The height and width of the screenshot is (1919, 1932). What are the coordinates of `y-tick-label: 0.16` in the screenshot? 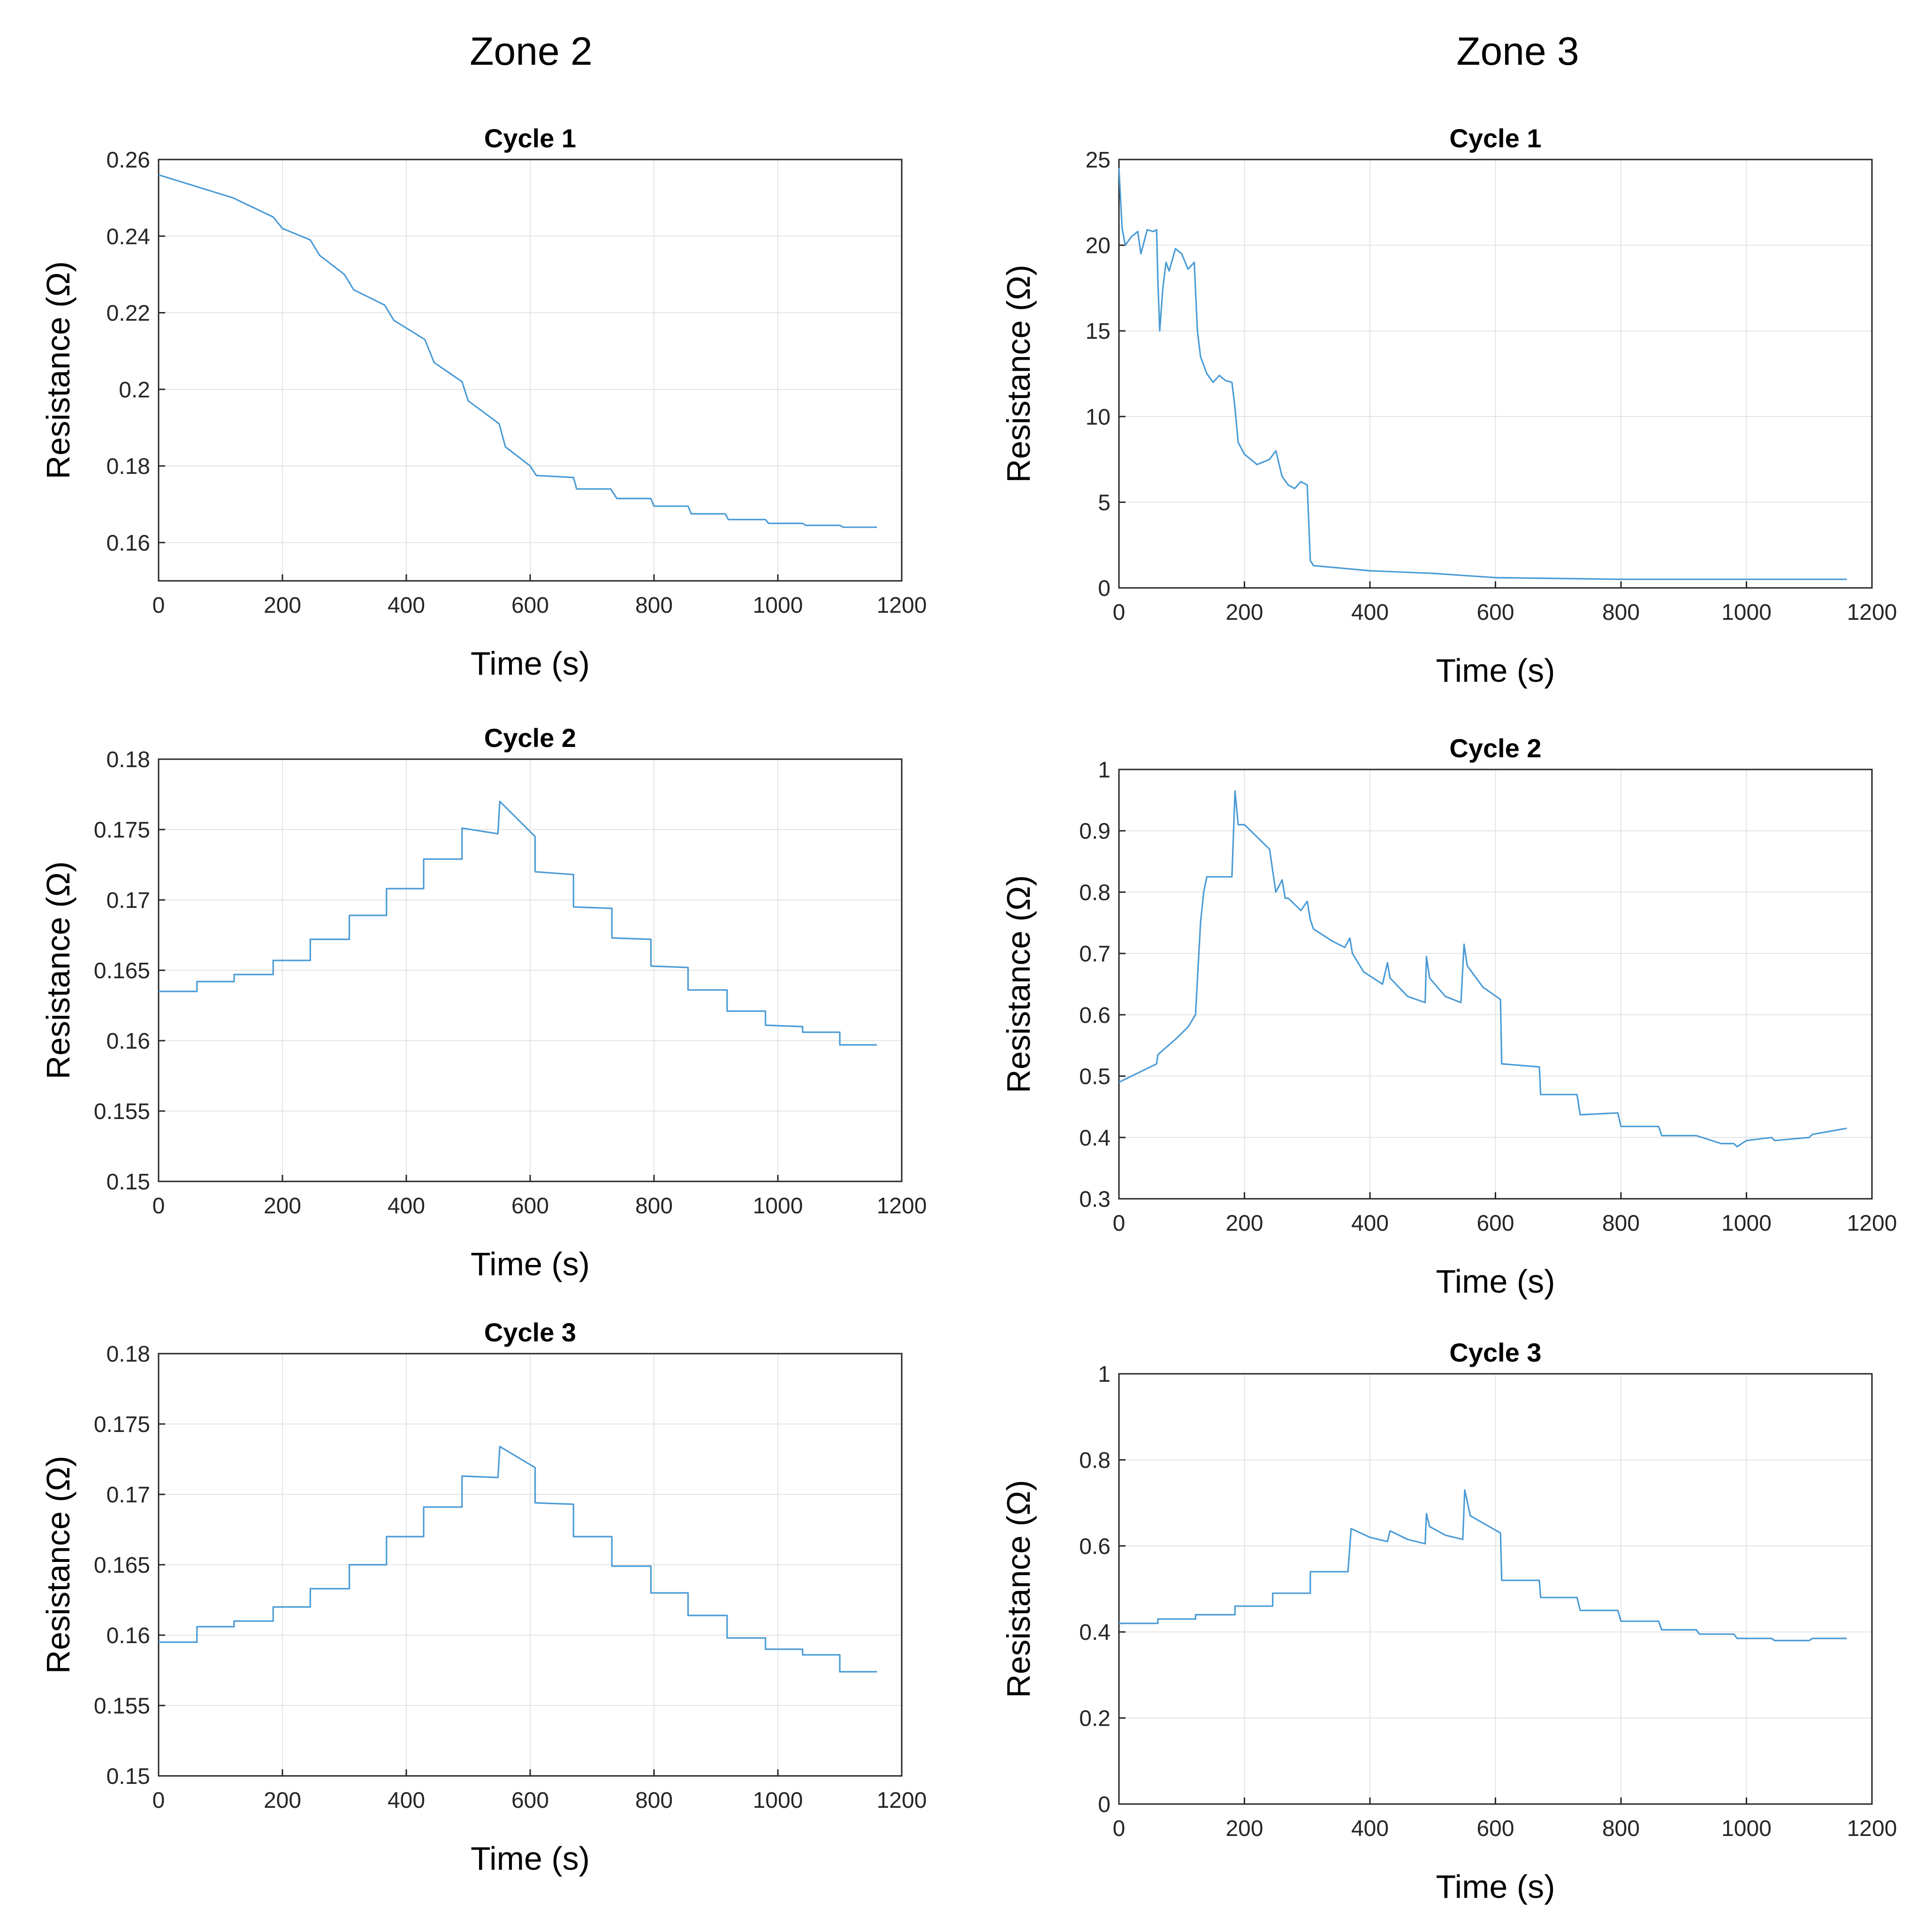 It's located at (128, 1041).